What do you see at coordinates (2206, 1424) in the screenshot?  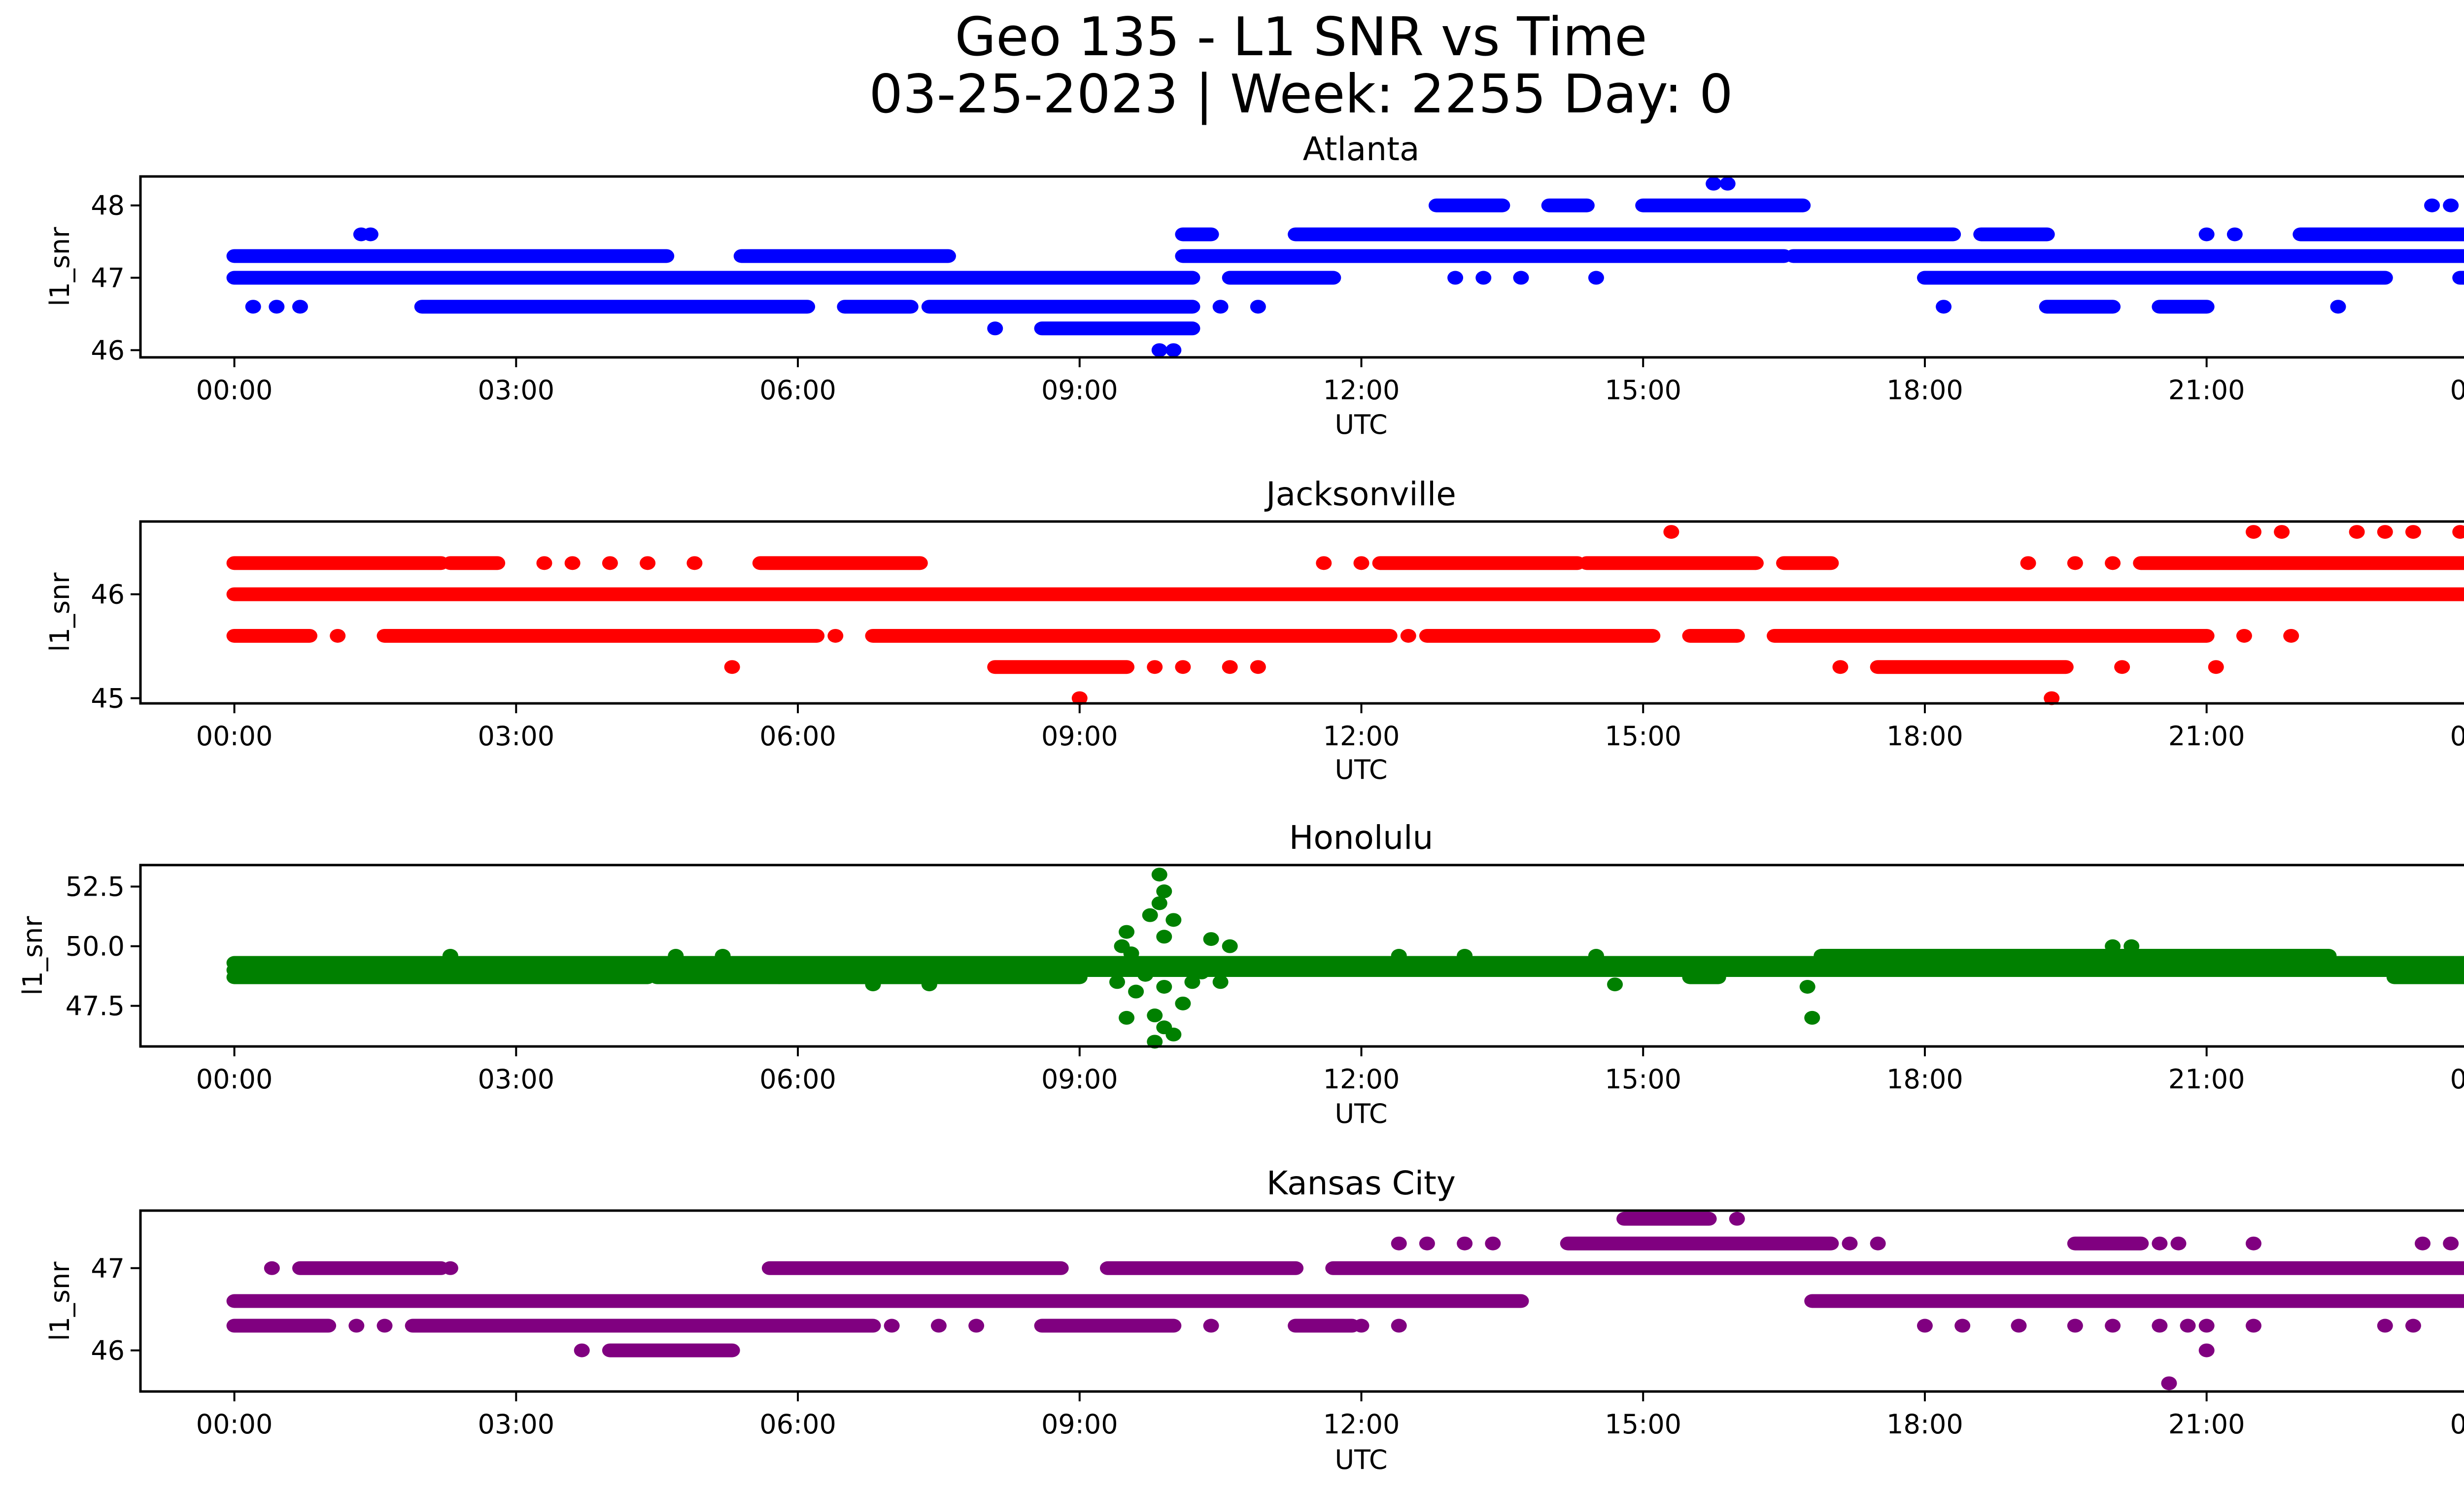 I see `x-tick-label: 21:00` at bounding box center [2206, 1424].